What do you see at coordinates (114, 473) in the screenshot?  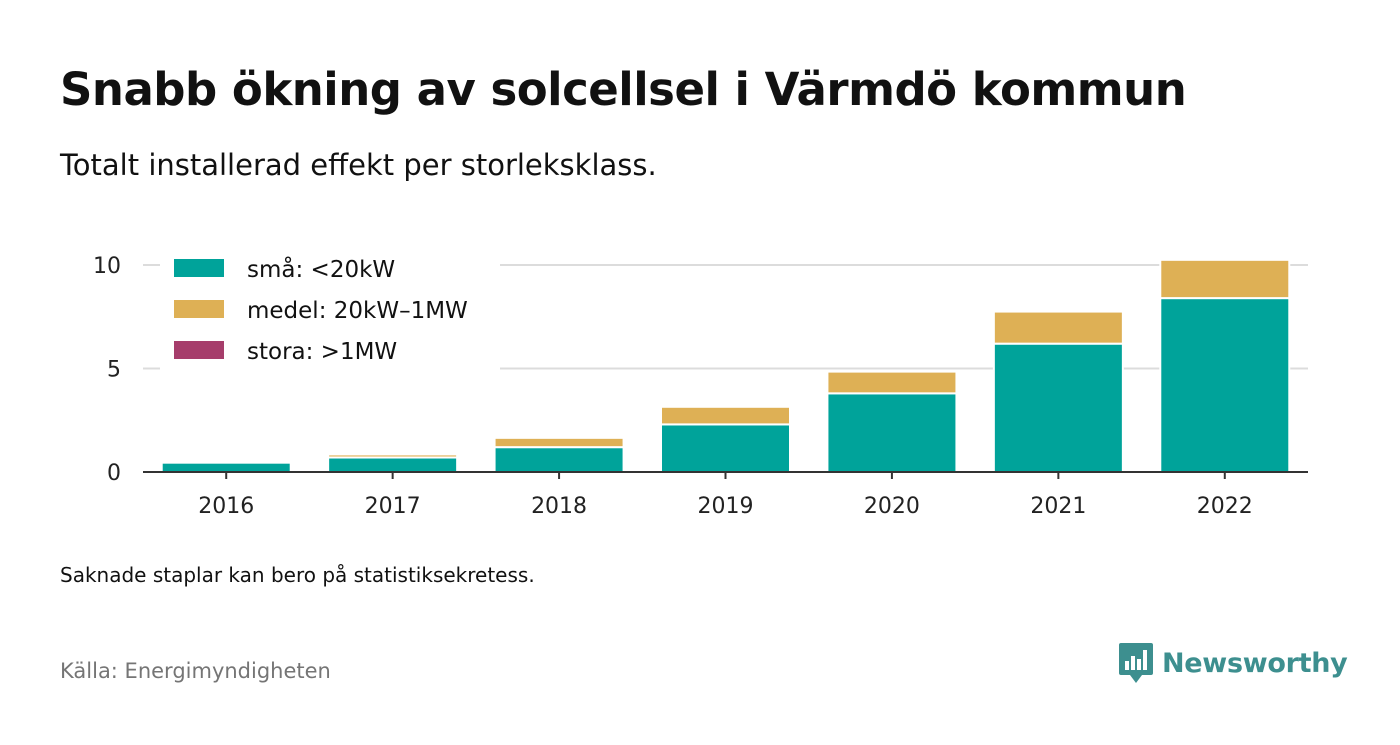 I see `y-tick-label: 0` at bounding box center [114, 473].